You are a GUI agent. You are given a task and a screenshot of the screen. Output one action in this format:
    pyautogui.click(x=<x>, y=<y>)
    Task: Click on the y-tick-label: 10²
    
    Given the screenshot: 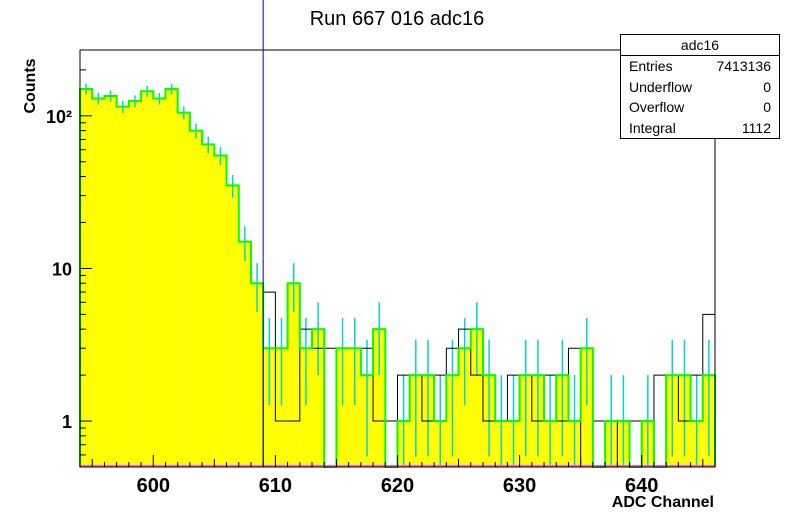 What is the action you would take?
    pyautogui.click(x=59, y=117)
    